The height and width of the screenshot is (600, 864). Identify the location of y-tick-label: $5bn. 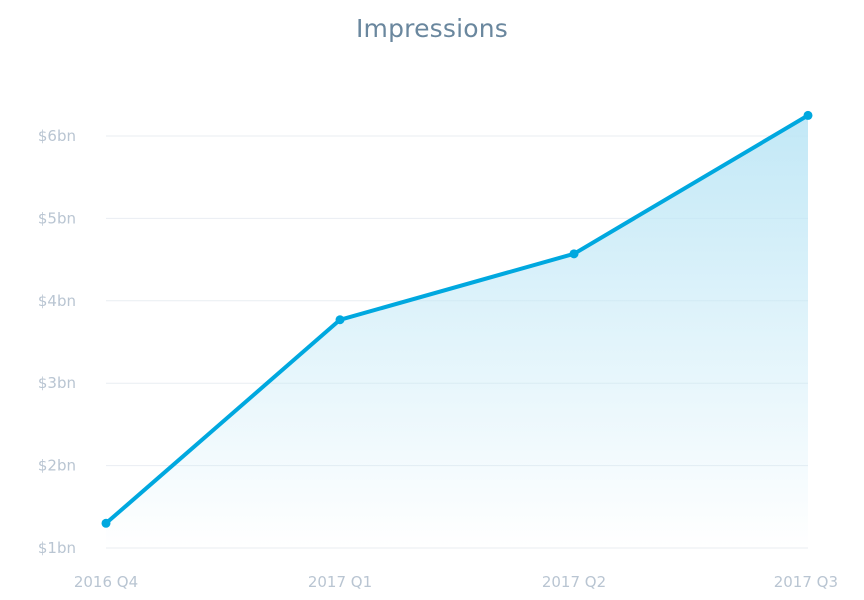
(57, 218).